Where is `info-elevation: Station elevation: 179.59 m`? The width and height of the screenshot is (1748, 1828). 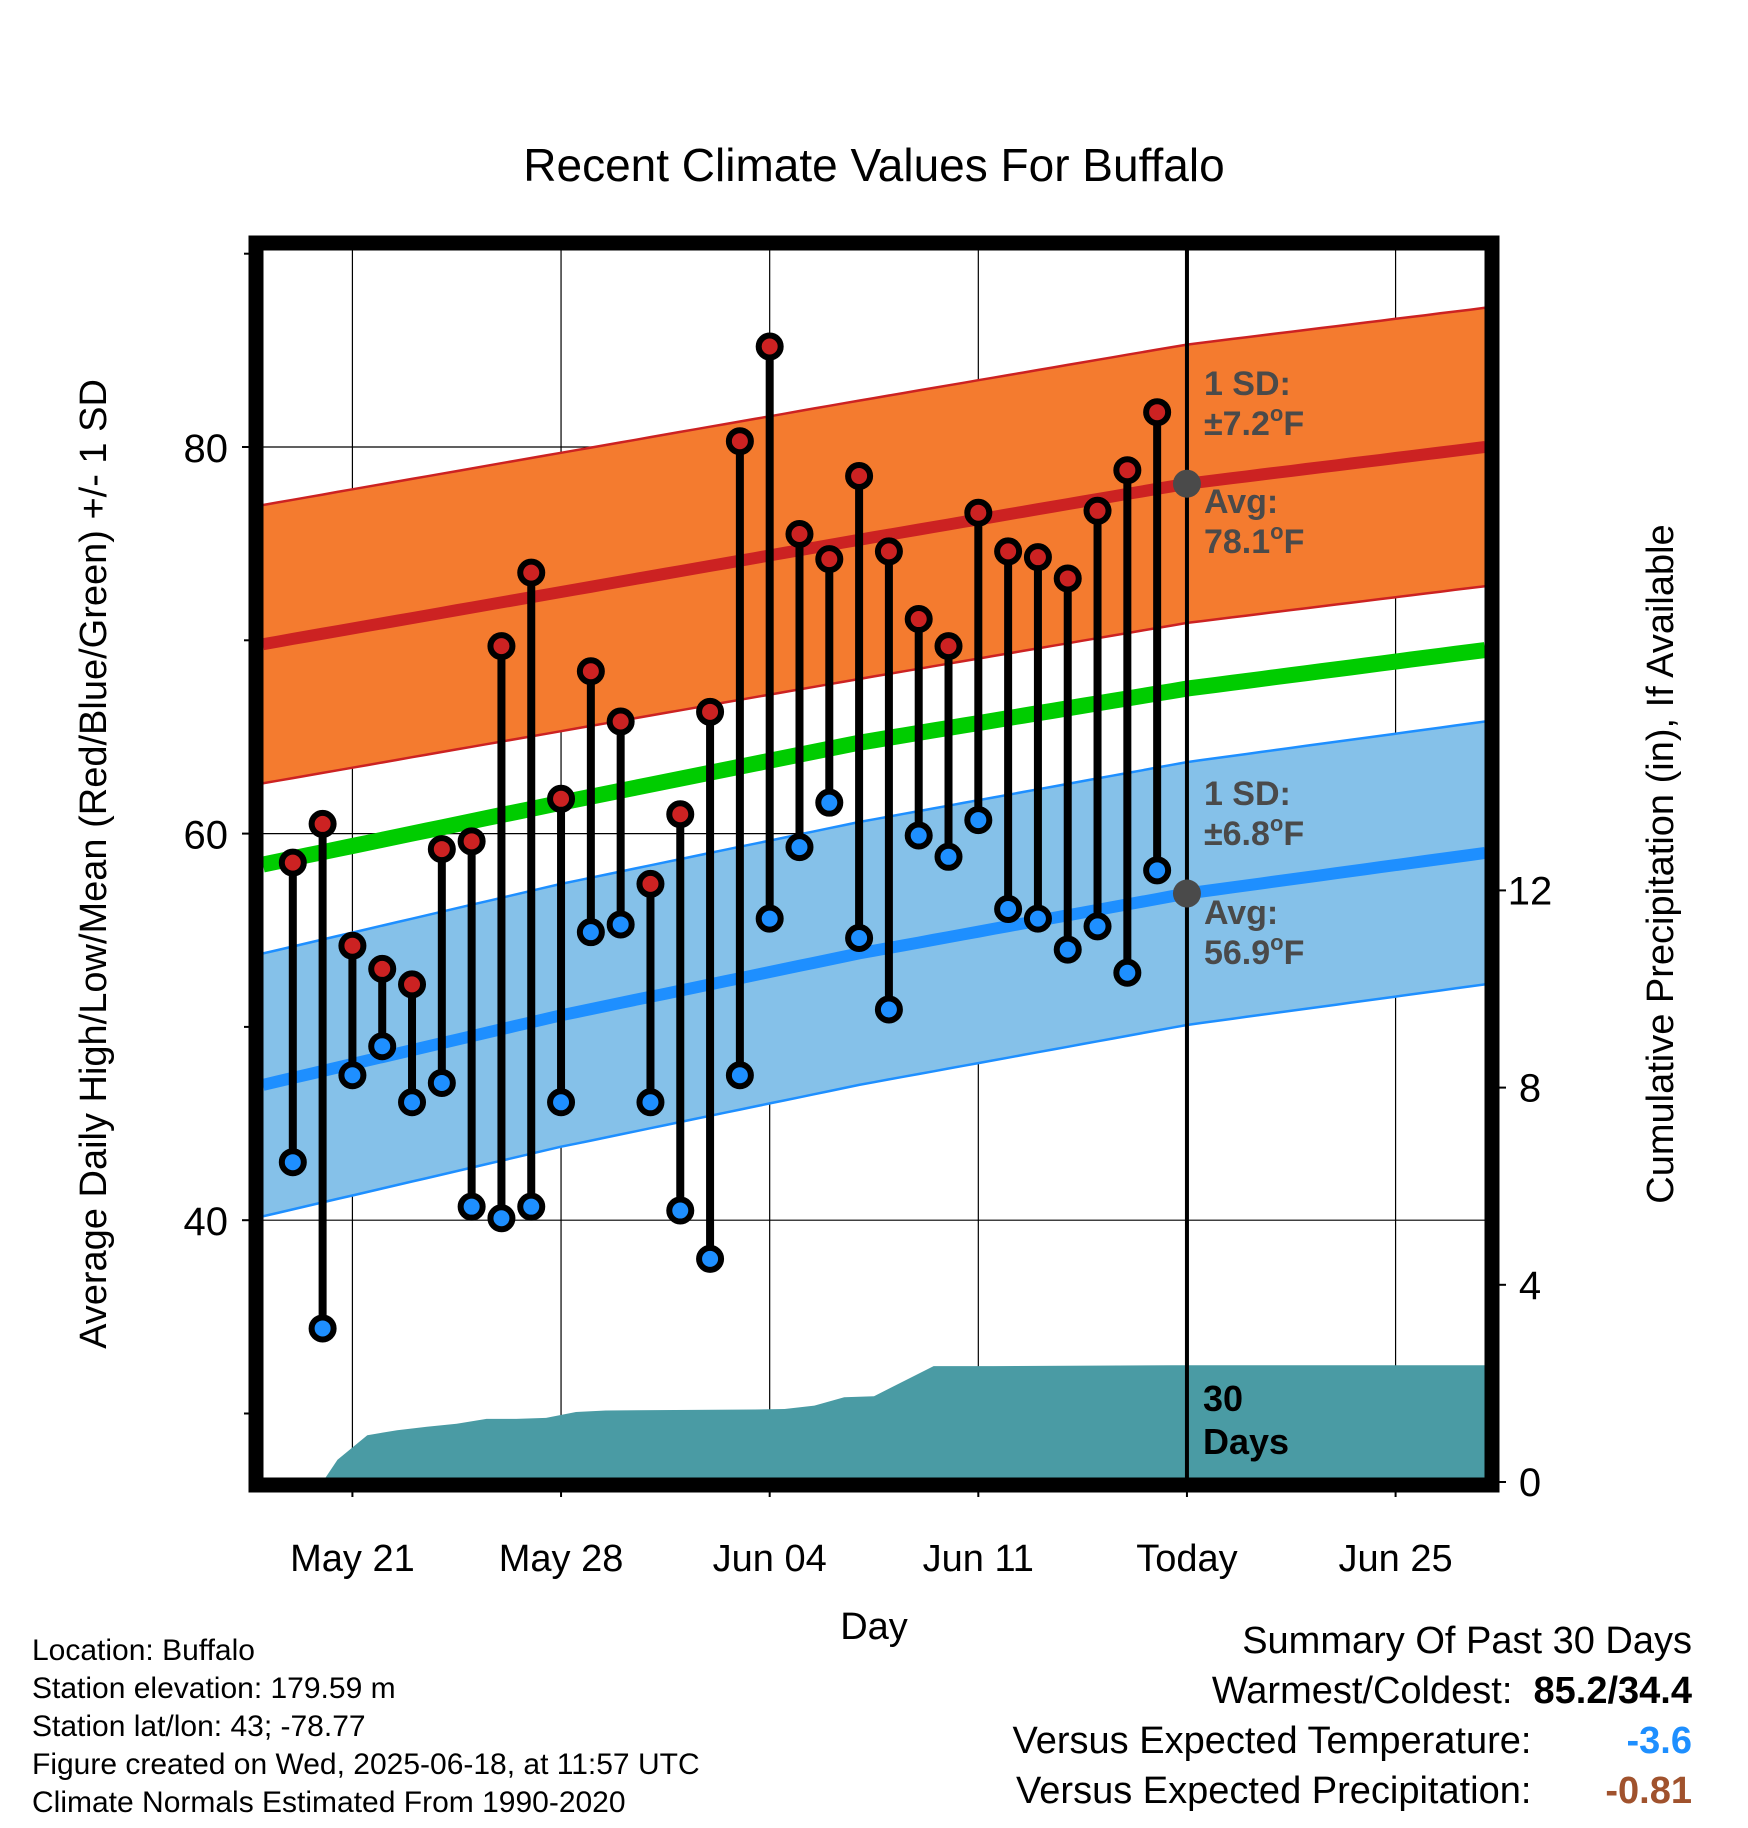 info-elevation: Station elevation: 179.59 m is located at coordinates (214, 1688).